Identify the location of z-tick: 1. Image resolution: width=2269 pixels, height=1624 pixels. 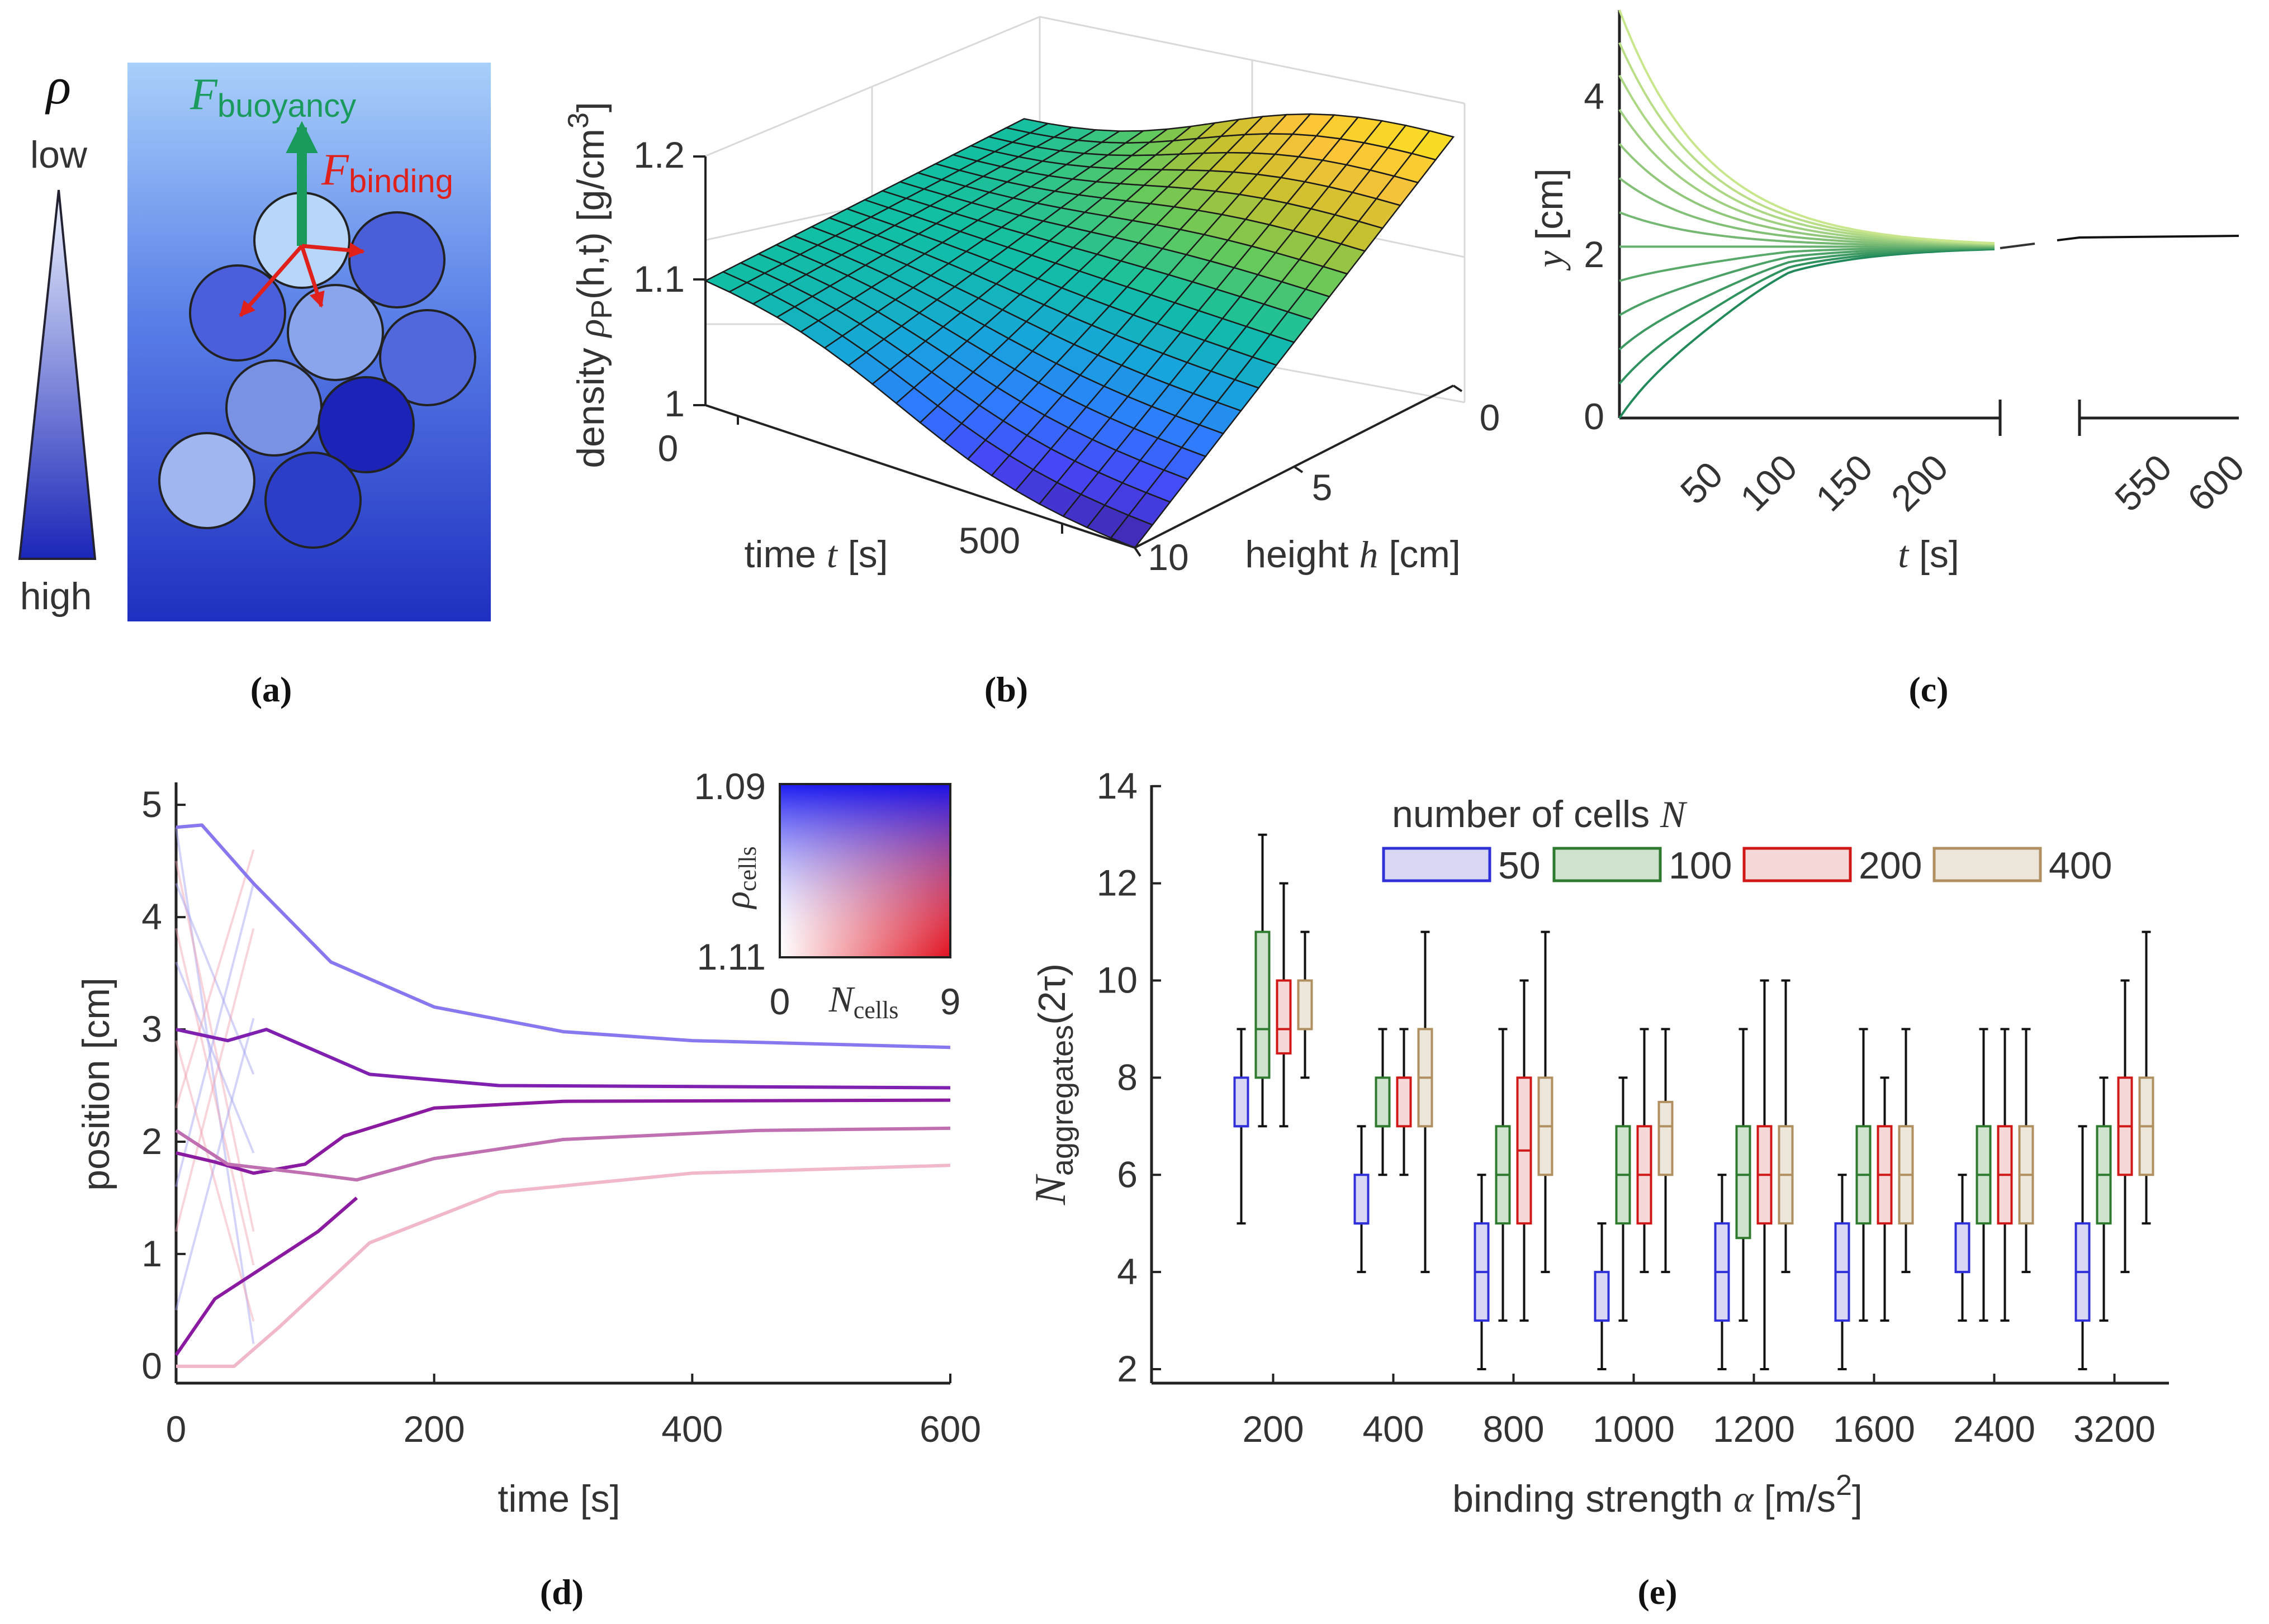
(674, 403).